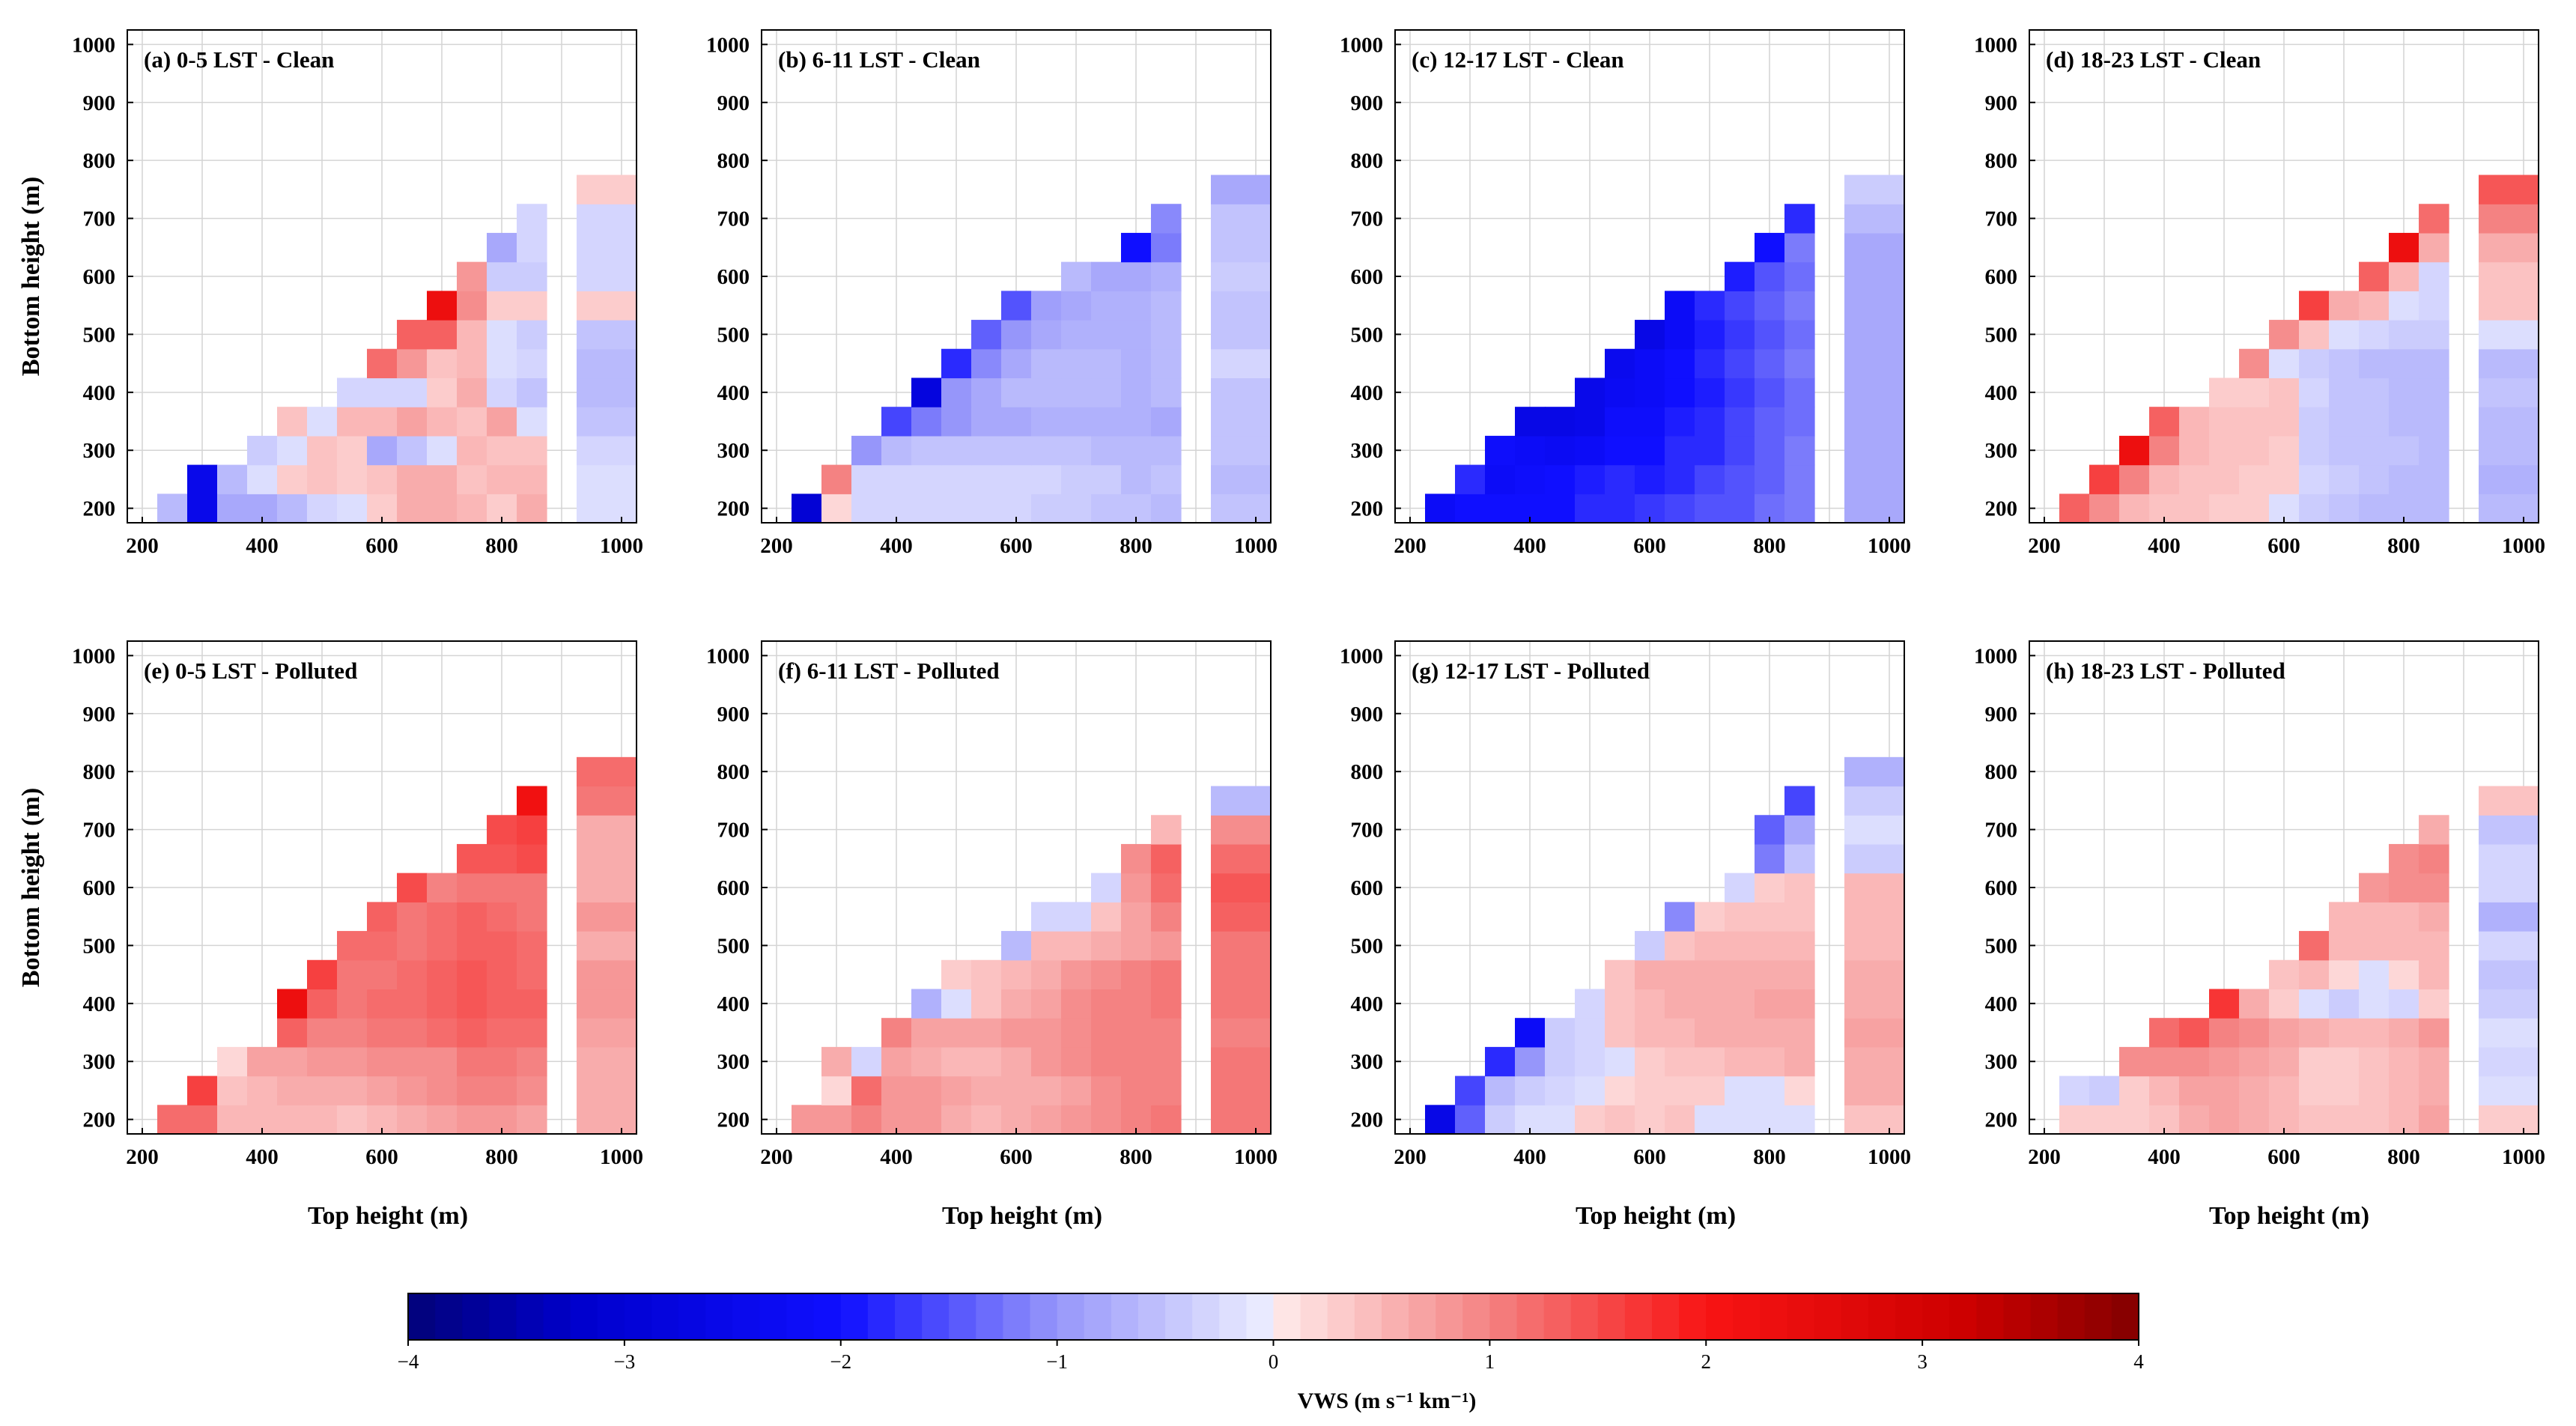 Image resolution: width=2576 pixels, height=1426 pixels. What do you see at coordinates (733, 277) in the screenshot?
I see `y-tick-label: 600` at bounding box center [733, 277].